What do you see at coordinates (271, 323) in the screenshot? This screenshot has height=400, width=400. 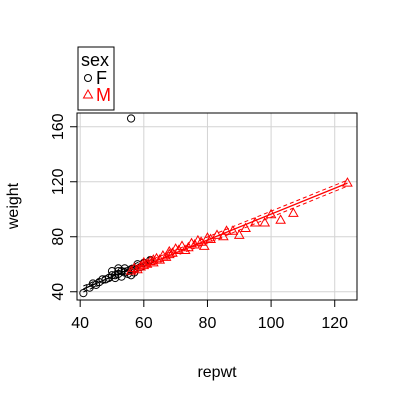 I see `x-tick-label: 100` at bounding box center [271, 323].